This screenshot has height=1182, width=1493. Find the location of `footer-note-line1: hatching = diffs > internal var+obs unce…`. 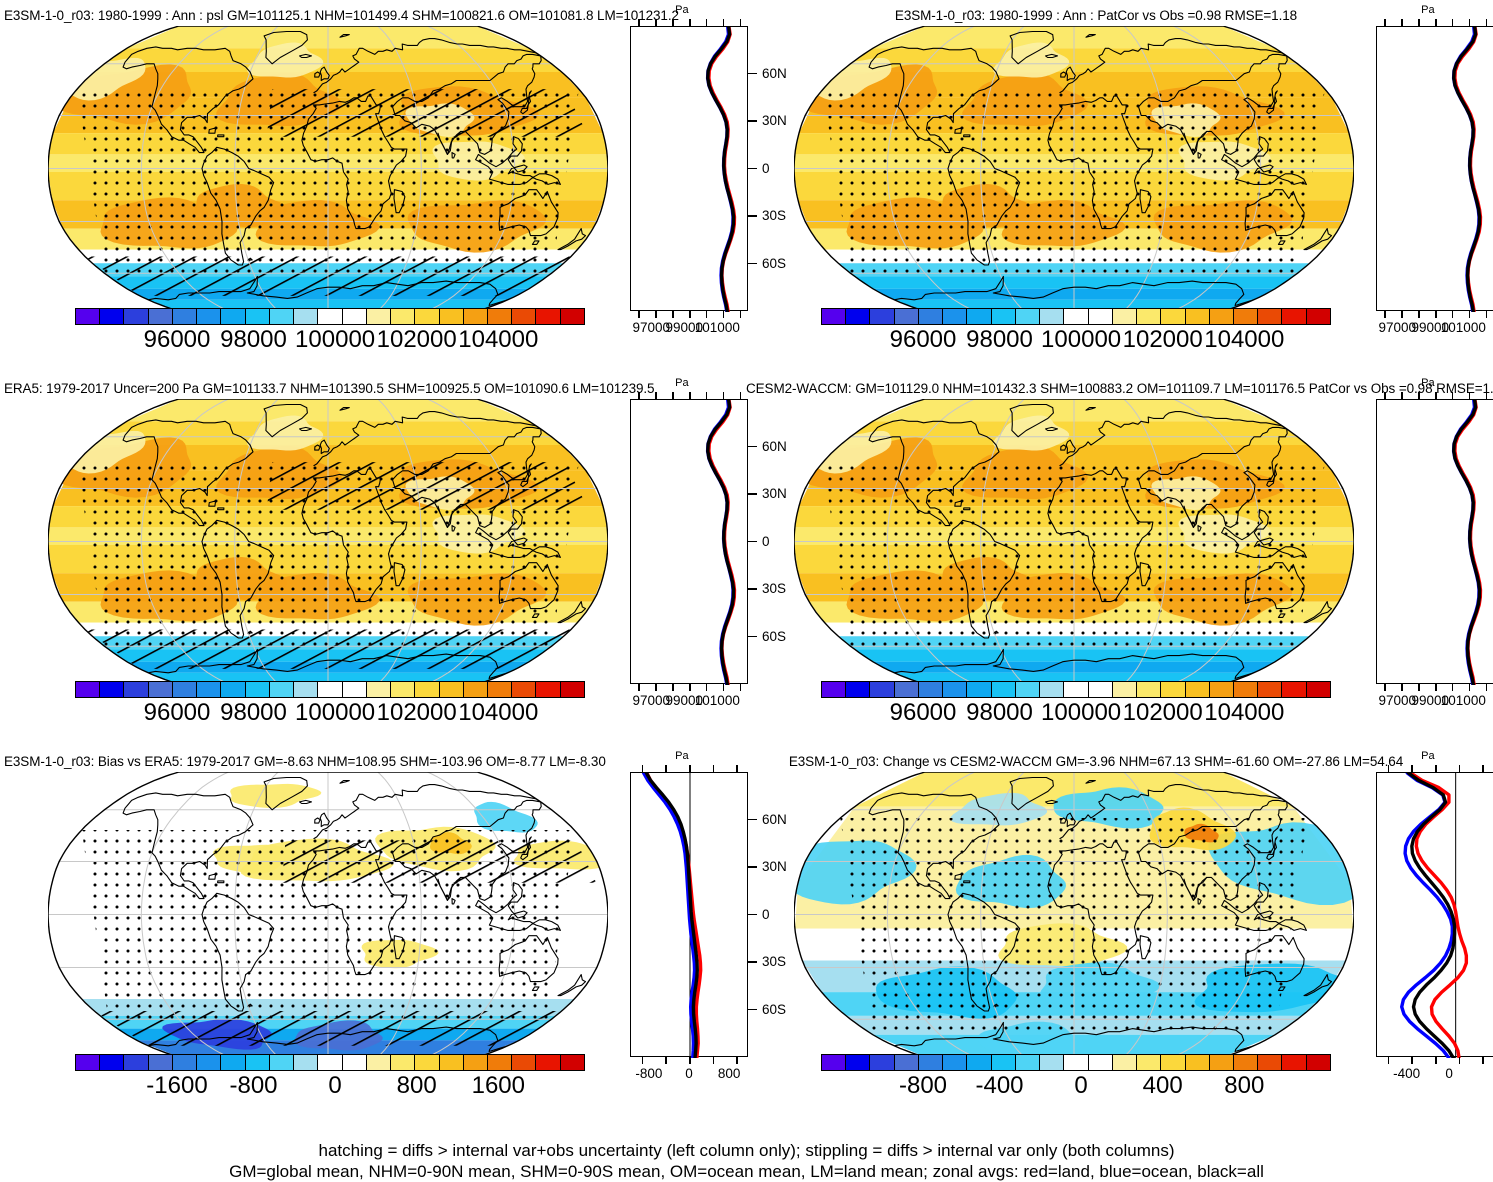

footer-note-line1: hatching = diffs > internal var+obs unce… is located at coordinates (746, 1150).